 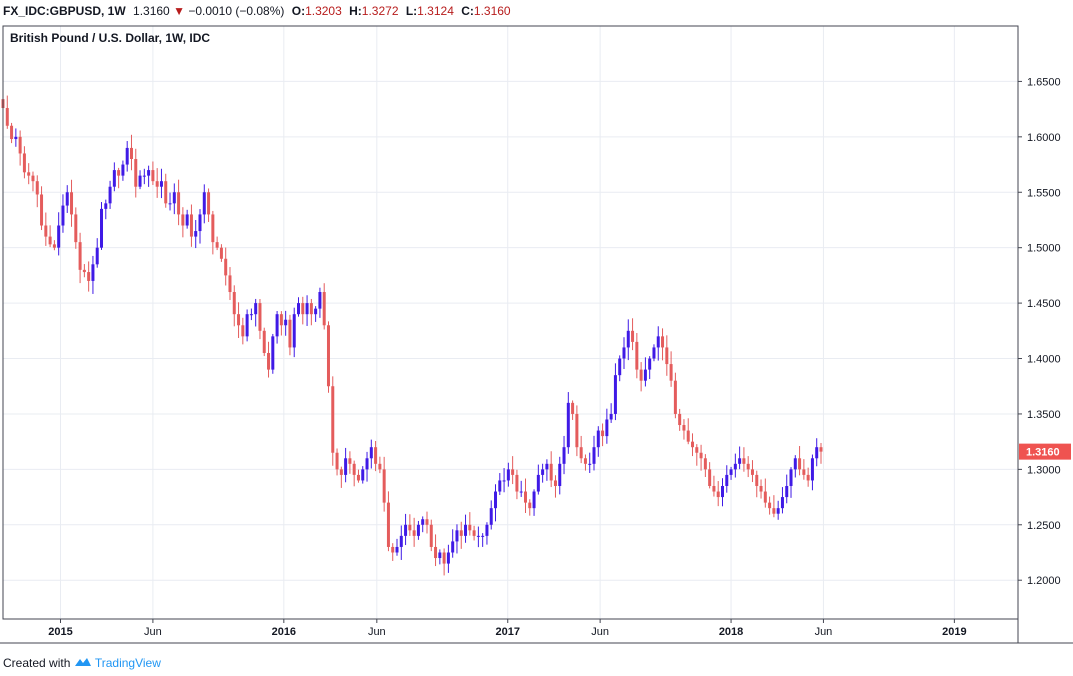 I want to click on tradingview-link: TradingView, so click(x=127, y=663).